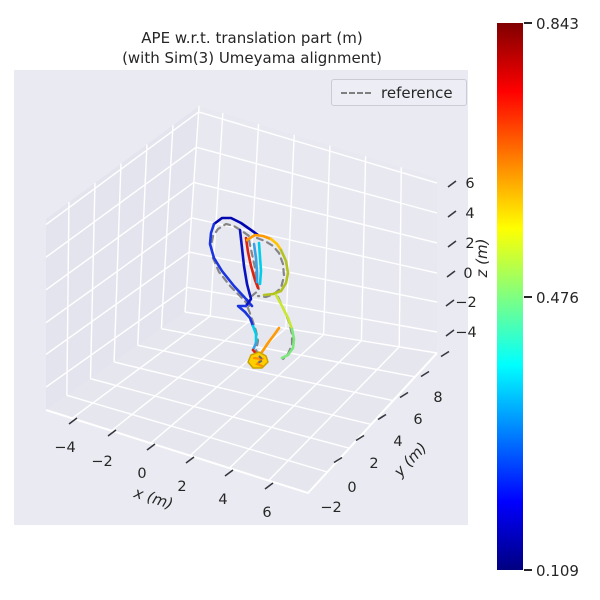 This screenshot has height=600, width=600. Describe the element at coordinates (557, 24) in the screenshot. I see `colorbar-label-max: 0.843` at that location.